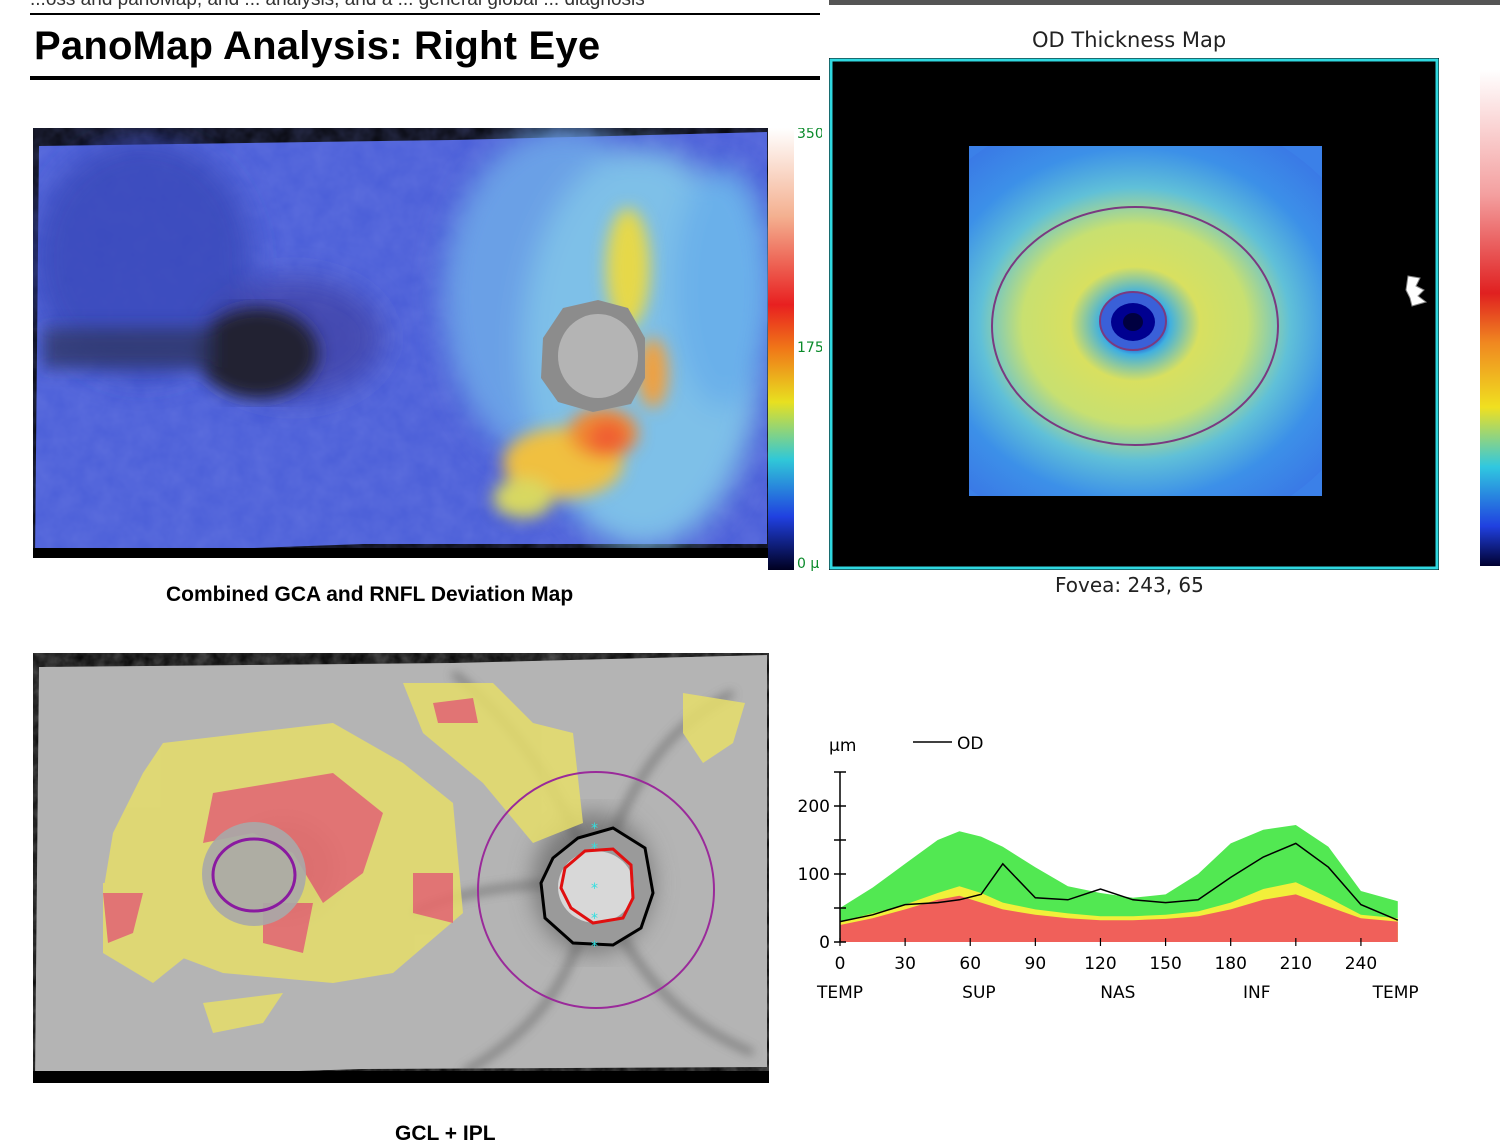 This screenshot has width=1500, height=1146. What do you see at coordinates (1361, 964) in the screenshot?
I see `x-tick-label: 240` at bounding box center [1361, 964].